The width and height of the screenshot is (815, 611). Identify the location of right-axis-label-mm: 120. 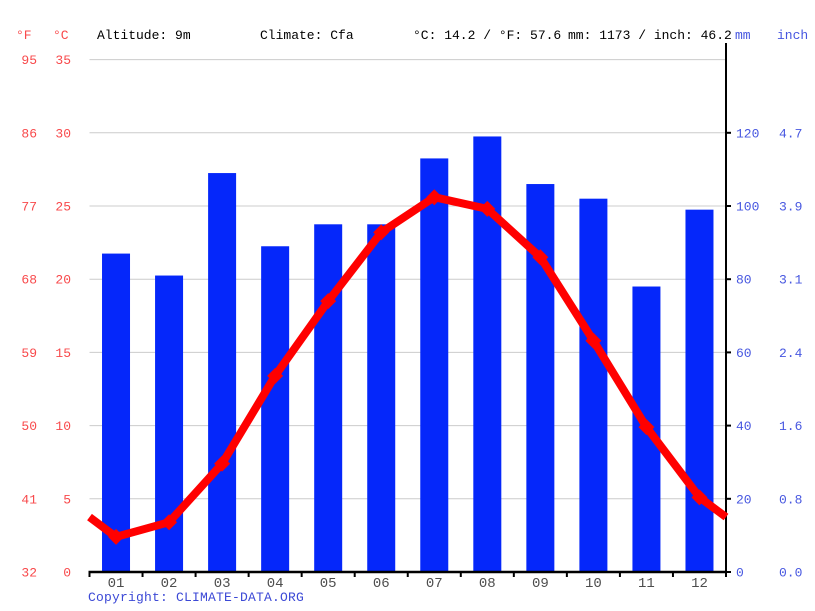
(747, 133).